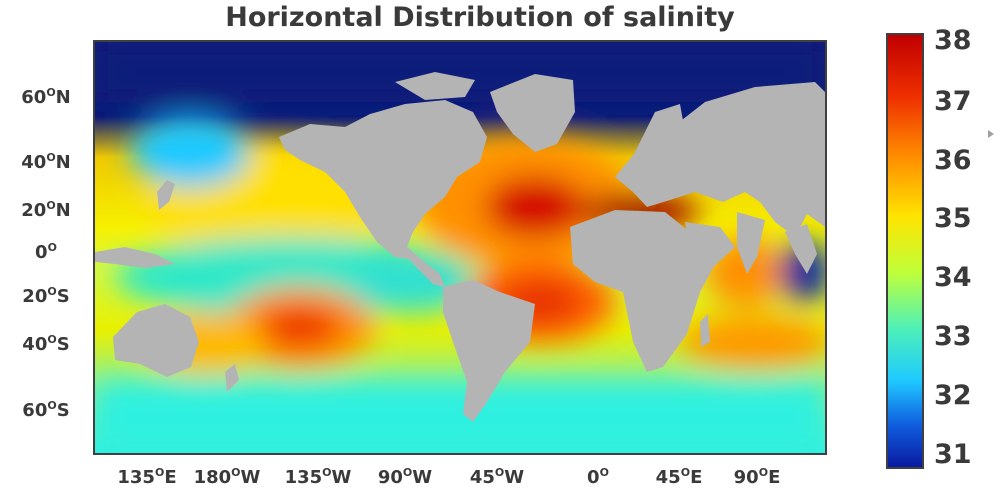 The height and width of the screenshot is (500, 1000). What do you see at coordinates (953, 454) in the screenshot?
I see `colorbar-label-31: 31` at bounding box center [953, 454].